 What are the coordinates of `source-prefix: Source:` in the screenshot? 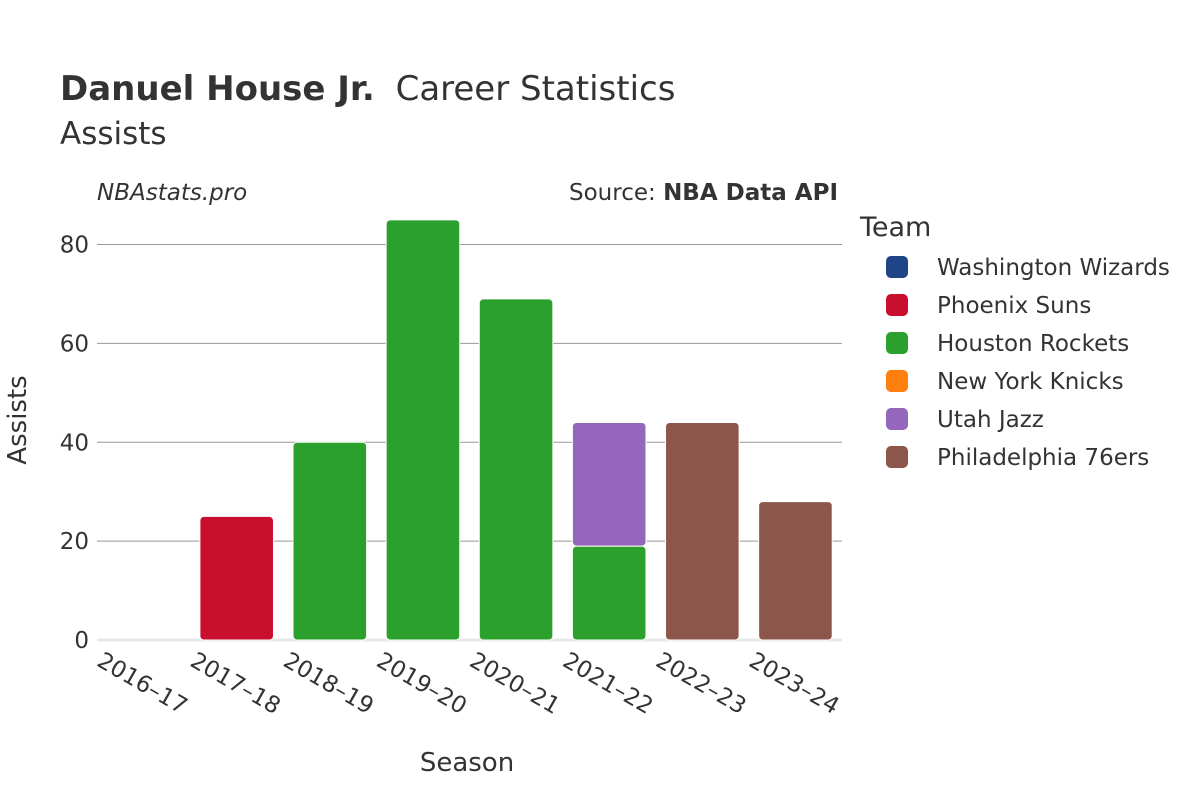 It's located at (616, 193).